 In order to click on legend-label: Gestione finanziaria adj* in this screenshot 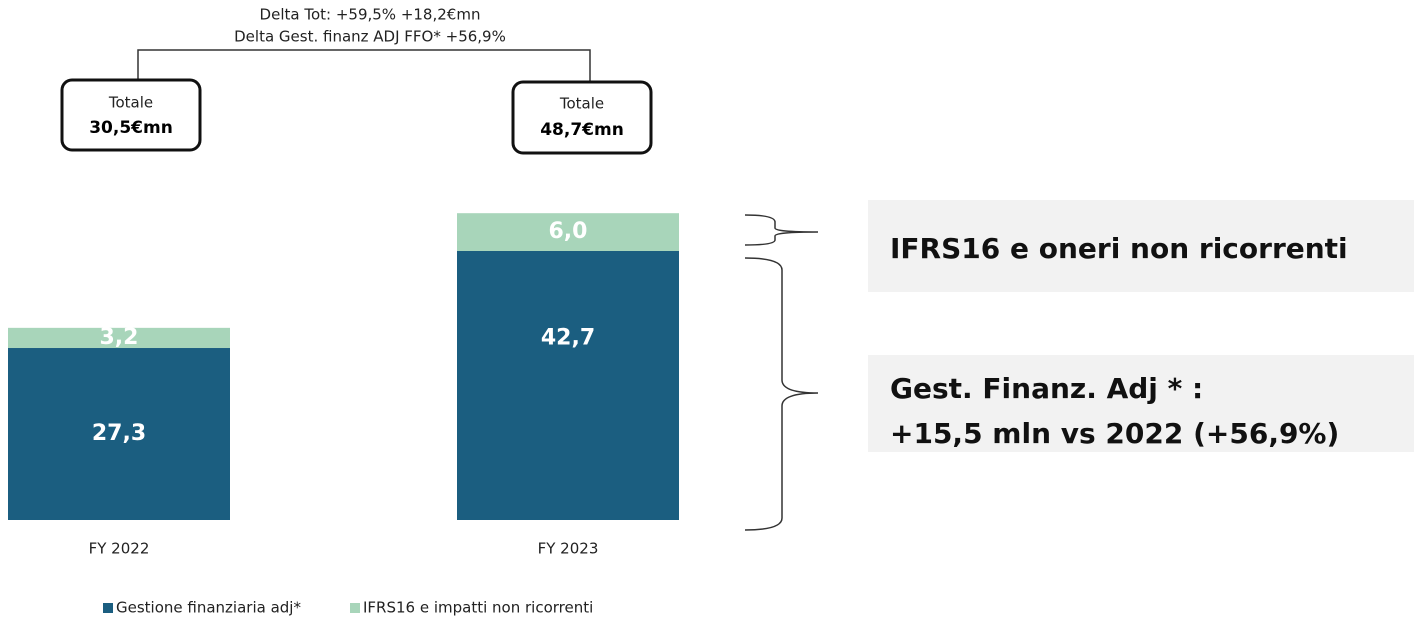, I will do `click(208, 608)`.